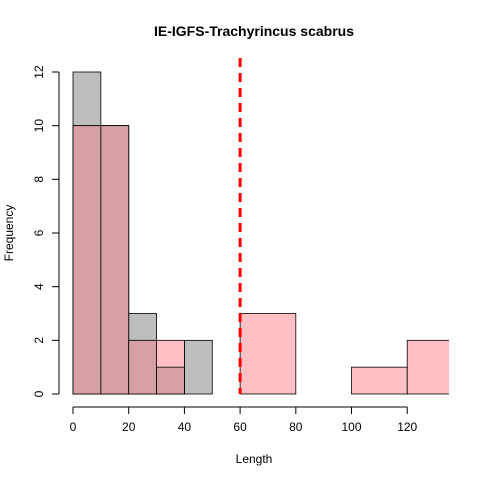 This screenshot has width=480, height=480. I want to click on y-tick-label: 4, so click(39, 286).